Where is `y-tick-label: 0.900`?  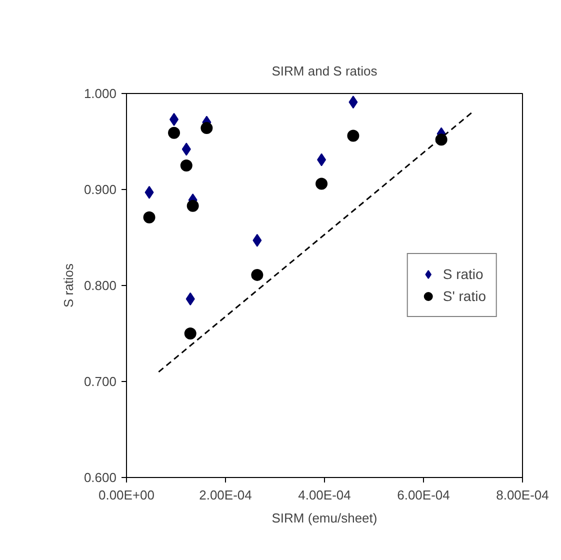 y-tick-label: 0.900 is located at coordinates (100, 189).